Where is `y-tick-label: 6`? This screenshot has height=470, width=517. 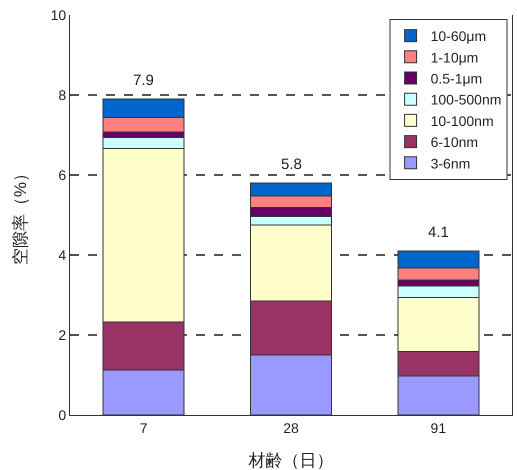
y-tick-label: 6 is located at coordinates (62, 174).